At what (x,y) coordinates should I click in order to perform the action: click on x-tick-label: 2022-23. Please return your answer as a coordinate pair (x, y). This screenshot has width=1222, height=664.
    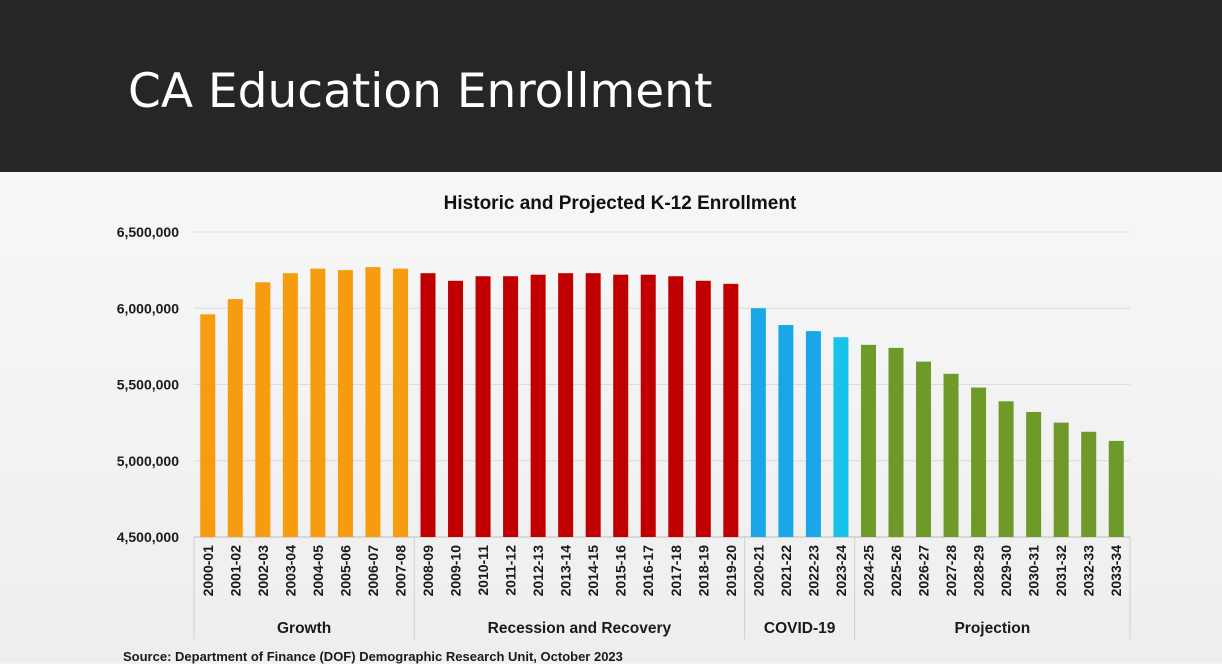
    Looking at the image, I should click on (813, 571).